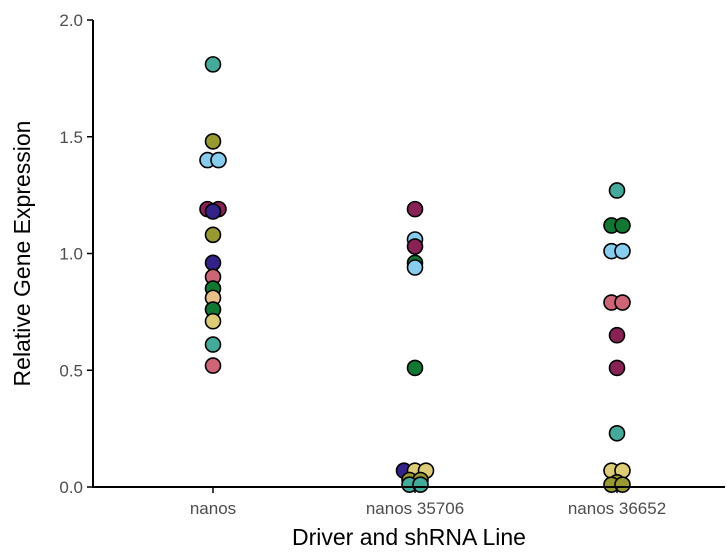 This screenshot has width=727, height=552. What do you see at coordinates (71, 137) in the screenshot?
I see `y-tick-label: 1.5` at bounding box center [71, 137].